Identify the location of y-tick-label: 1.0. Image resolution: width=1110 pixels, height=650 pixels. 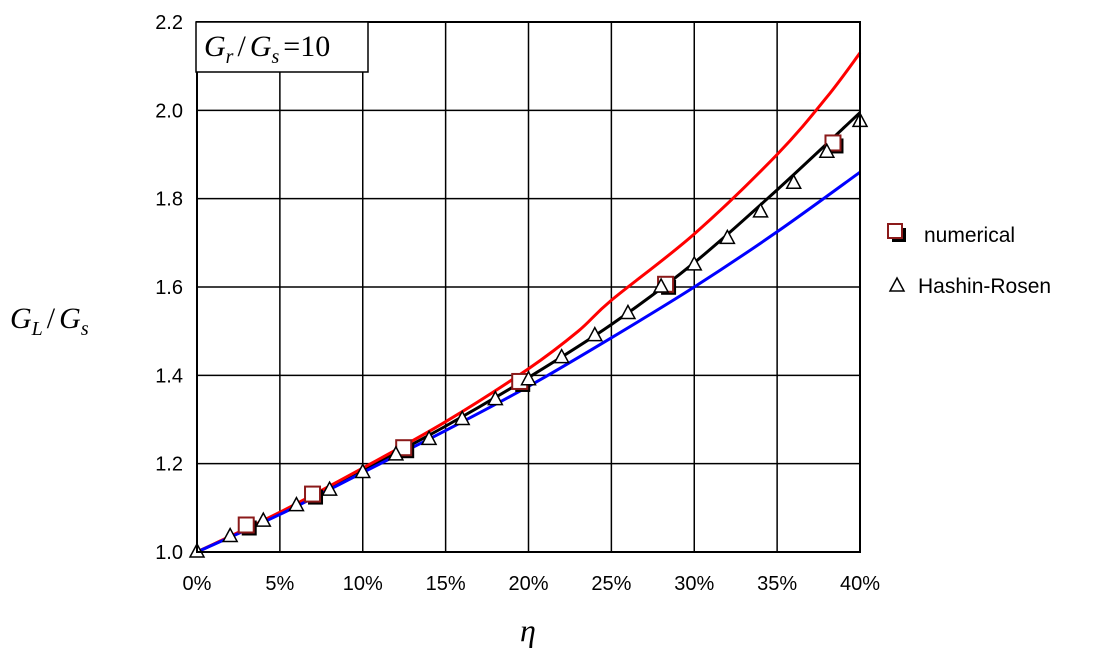
(169, 553).